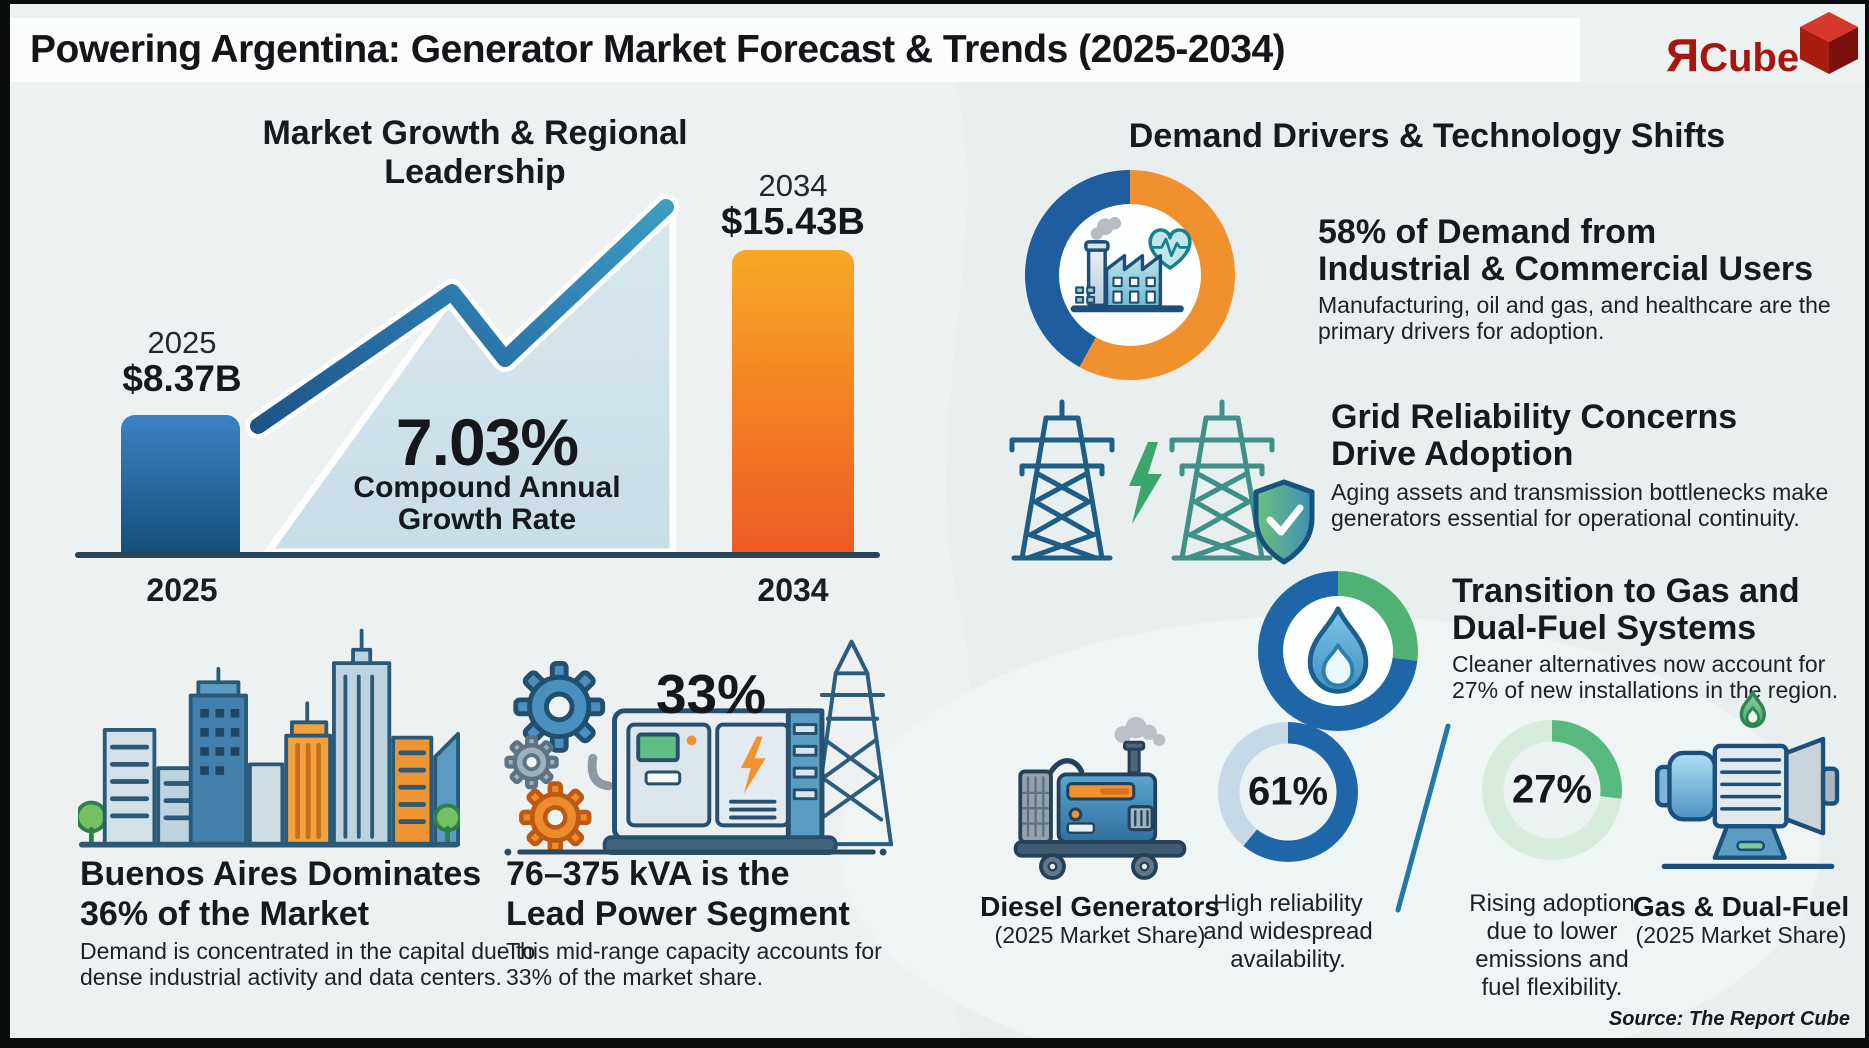 This screenshot has height=1048, width=1869. I want to click on logo-cube-text: Cube, so click(1749, 58).